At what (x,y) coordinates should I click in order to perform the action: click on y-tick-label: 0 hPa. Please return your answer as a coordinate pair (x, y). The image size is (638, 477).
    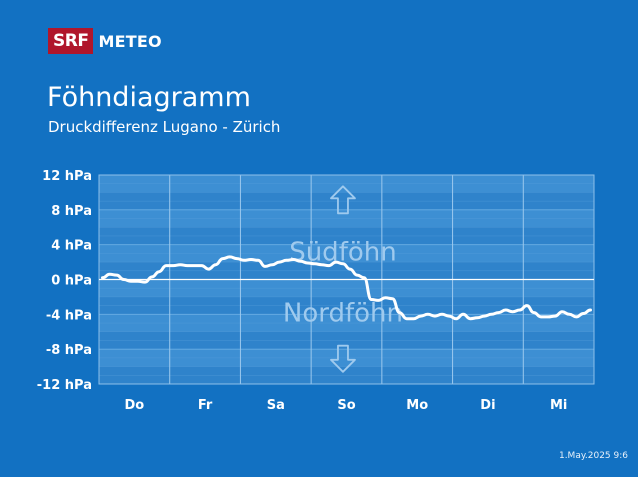
    Looking at the image, I should click on (71, 281).